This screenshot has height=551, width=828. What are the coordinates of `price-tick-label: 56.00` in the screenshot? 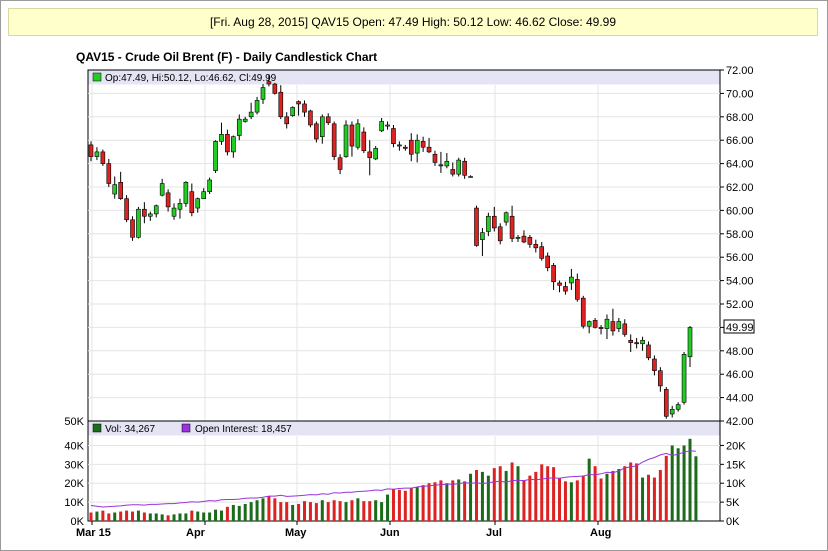 It's located at (740, 258).